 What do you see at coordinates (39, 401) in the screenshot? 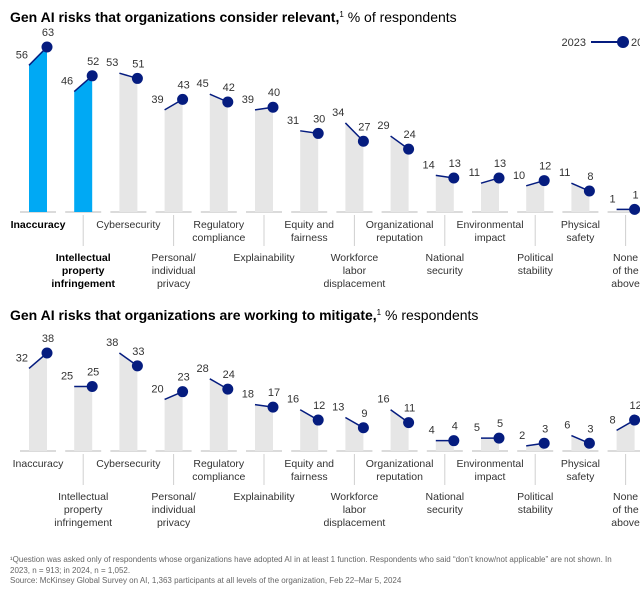
I see `category-group: 32 38 Inaccuracy` at bounding box center [39, 401].